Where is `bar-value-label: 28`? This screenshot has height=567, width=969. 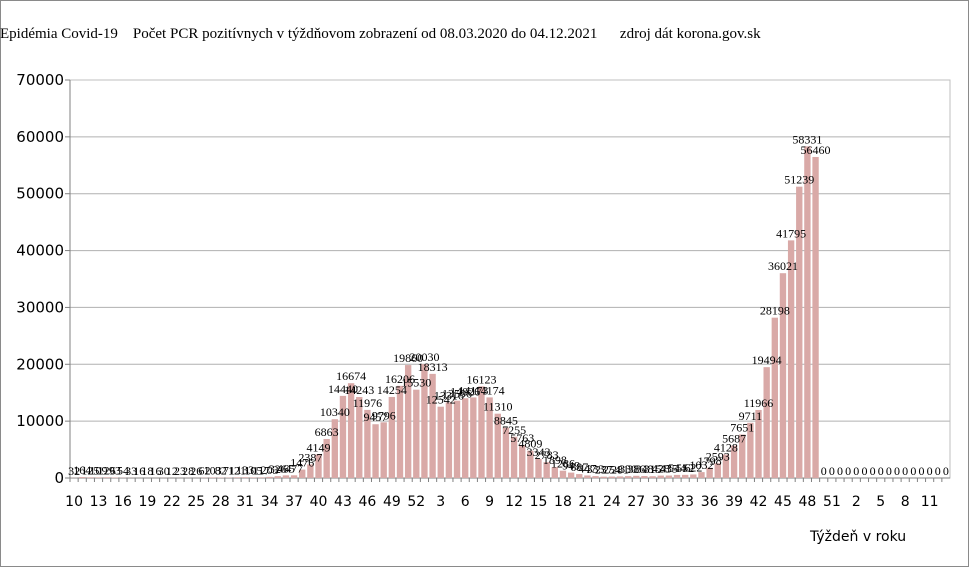
bar-value-label: 28 is located at coordinates (188, 471).